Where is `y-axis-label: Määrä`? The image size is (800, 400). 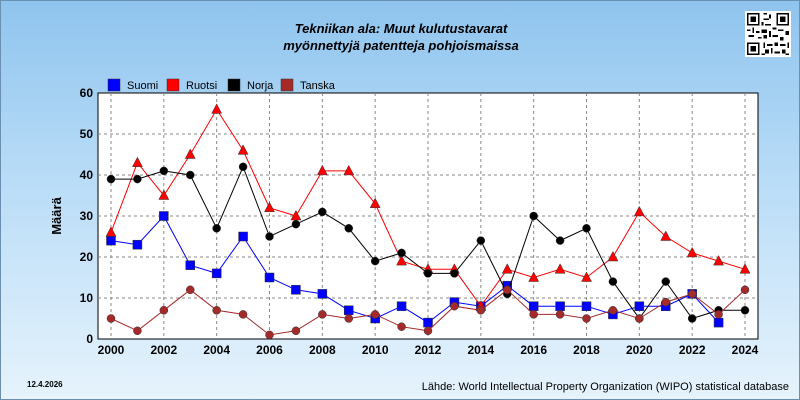
y-axis-label: Määrä is located at coordinates (56, 215).